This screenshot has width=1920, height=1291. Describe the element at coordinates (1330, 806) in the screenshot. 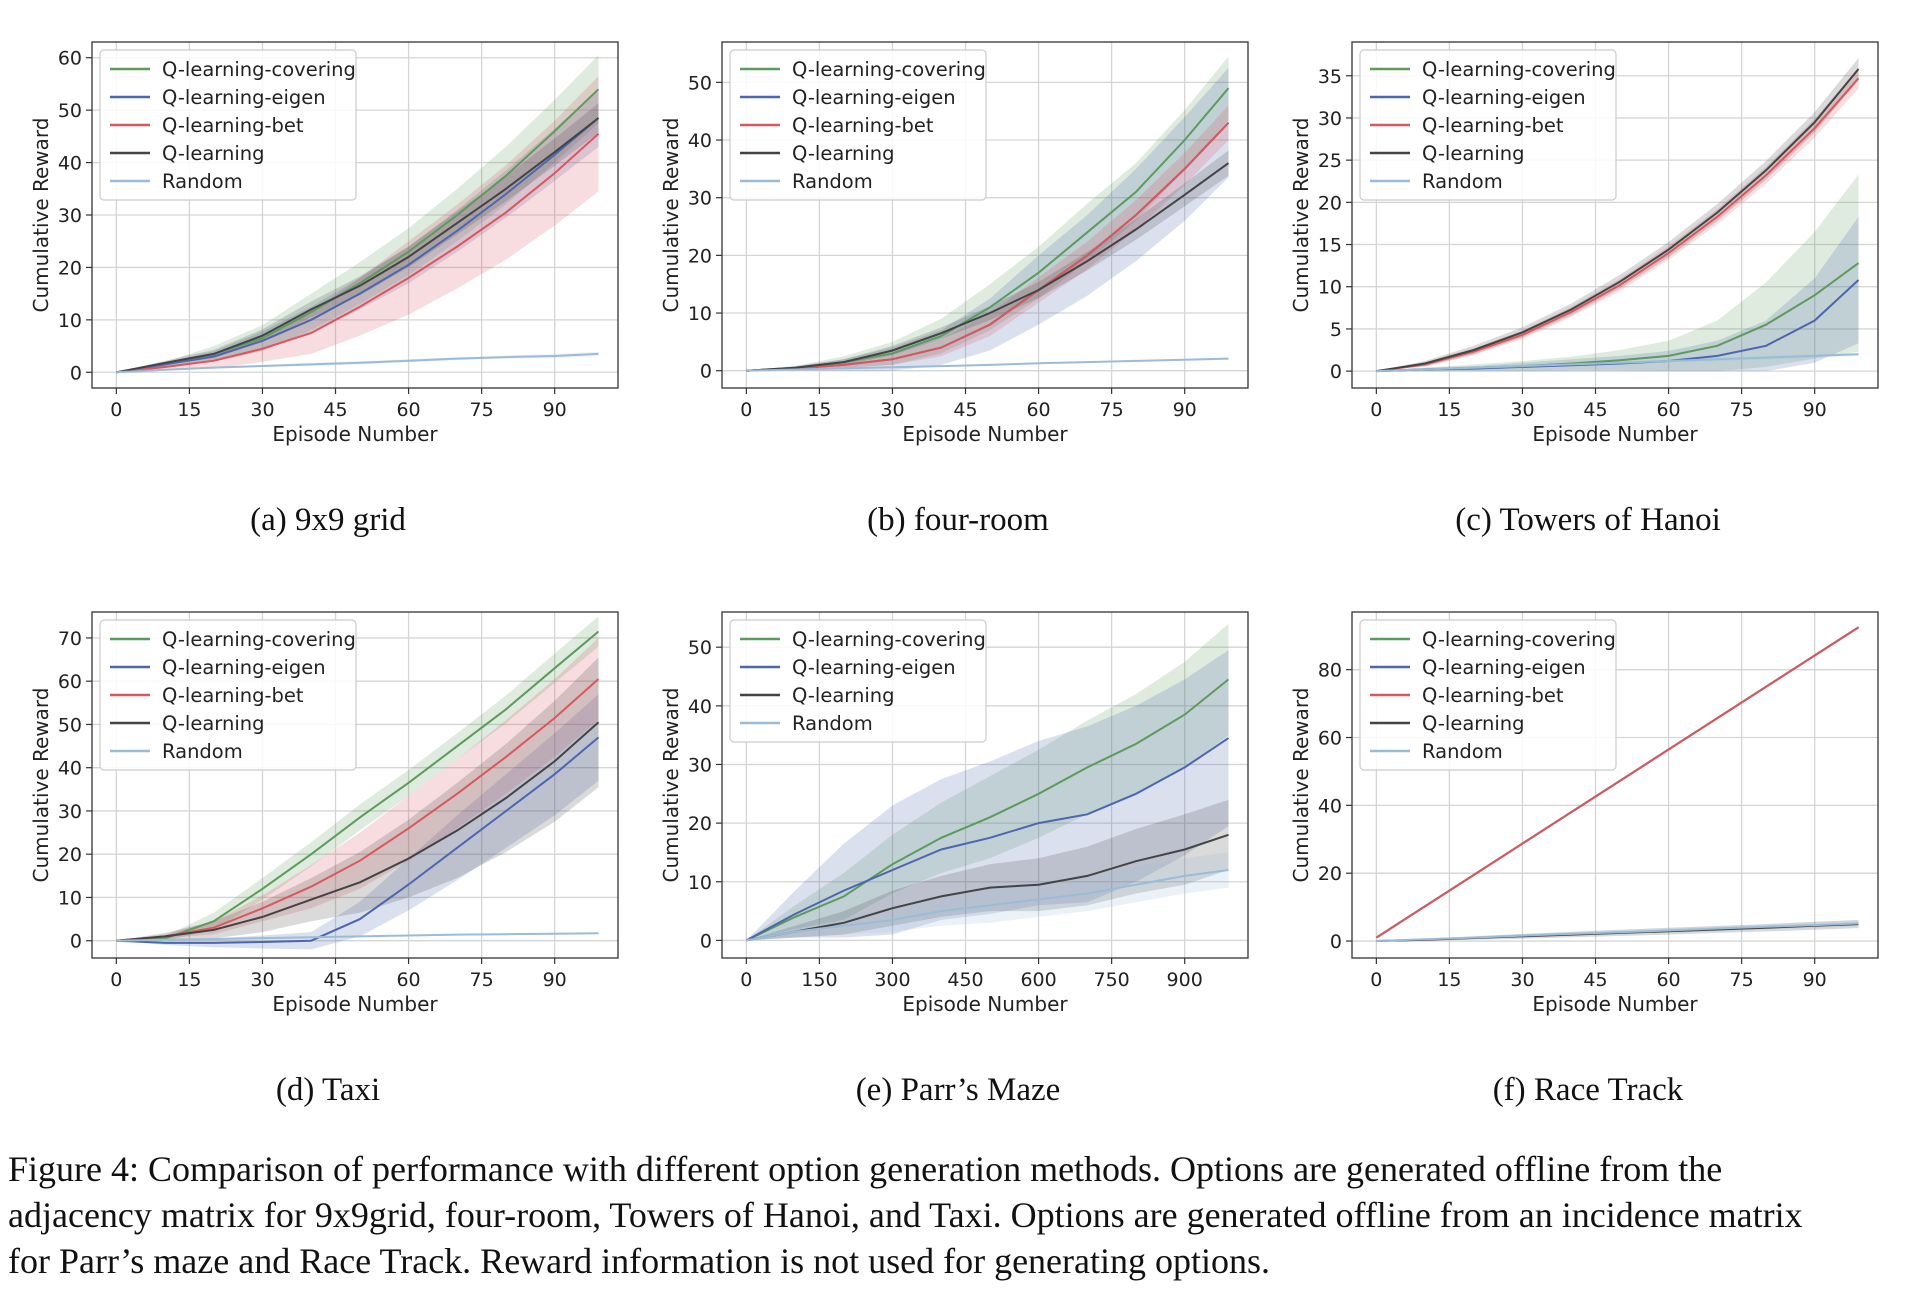

I see `y-tick-label: 40` at that location.